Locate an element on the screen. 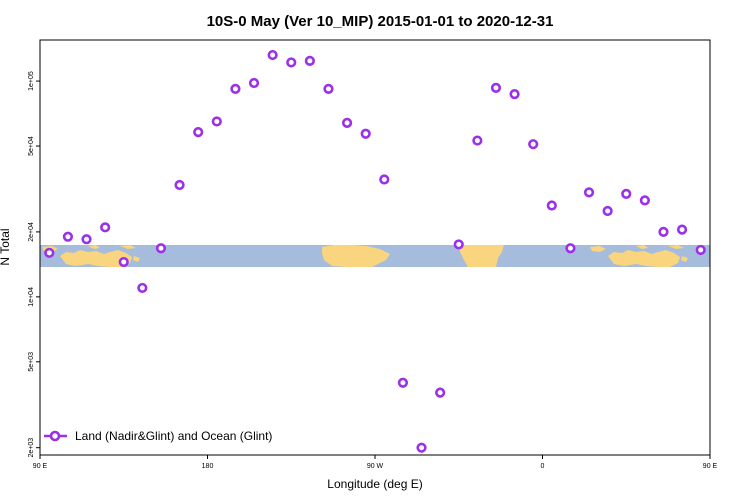 The height and width of the screenshot is (500, 750). land-islands-right is located at coordinates (639, 253).